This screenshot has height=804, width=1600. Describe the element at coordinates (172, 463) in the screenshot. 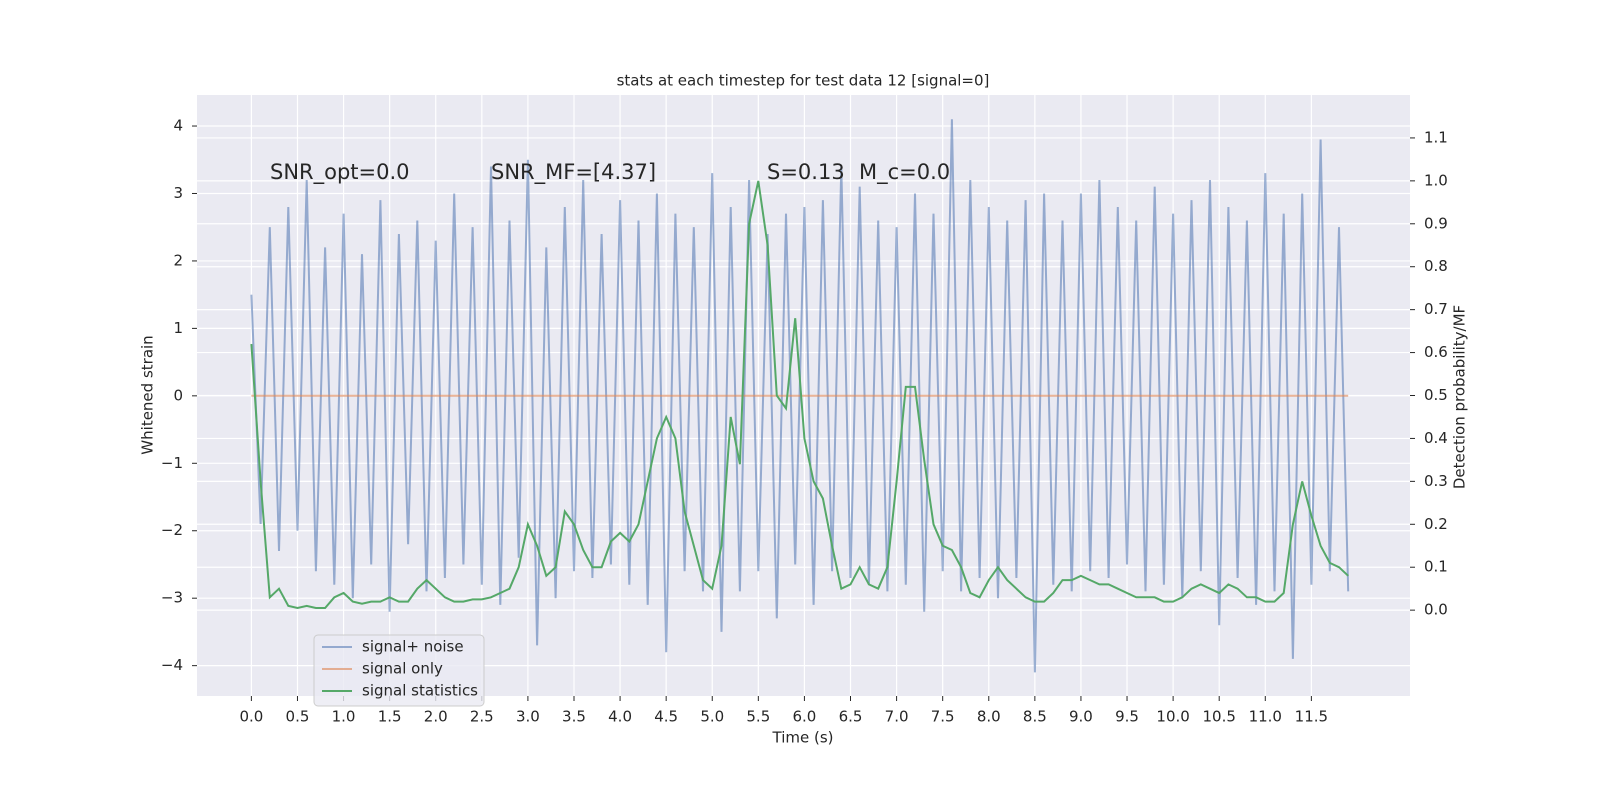

I see `y-tick-label: −1` at that location.